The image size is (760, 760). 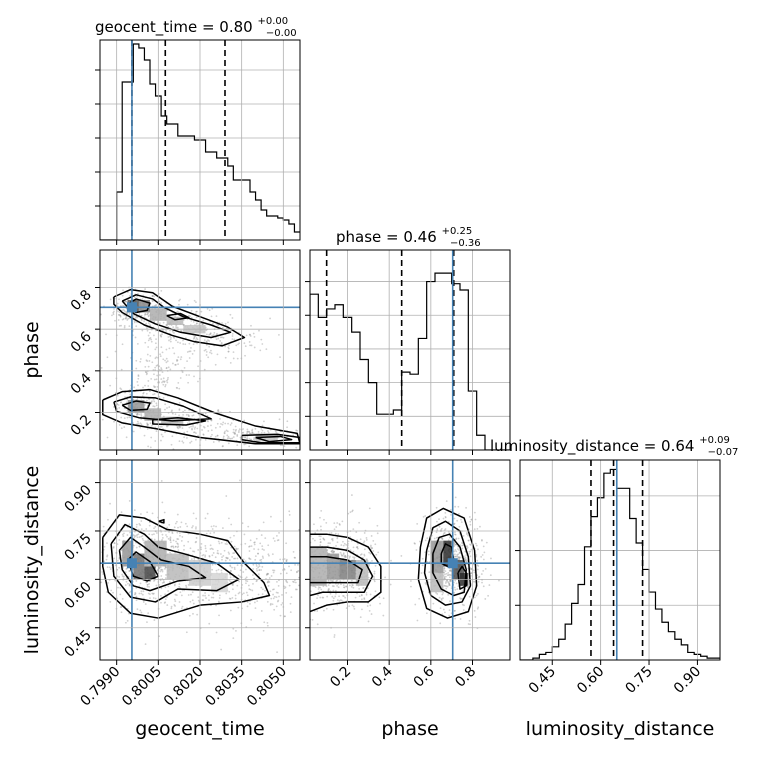 I want to click on panel-phase-vs-luminosity-distance-frame, so click(x=410, y=560).